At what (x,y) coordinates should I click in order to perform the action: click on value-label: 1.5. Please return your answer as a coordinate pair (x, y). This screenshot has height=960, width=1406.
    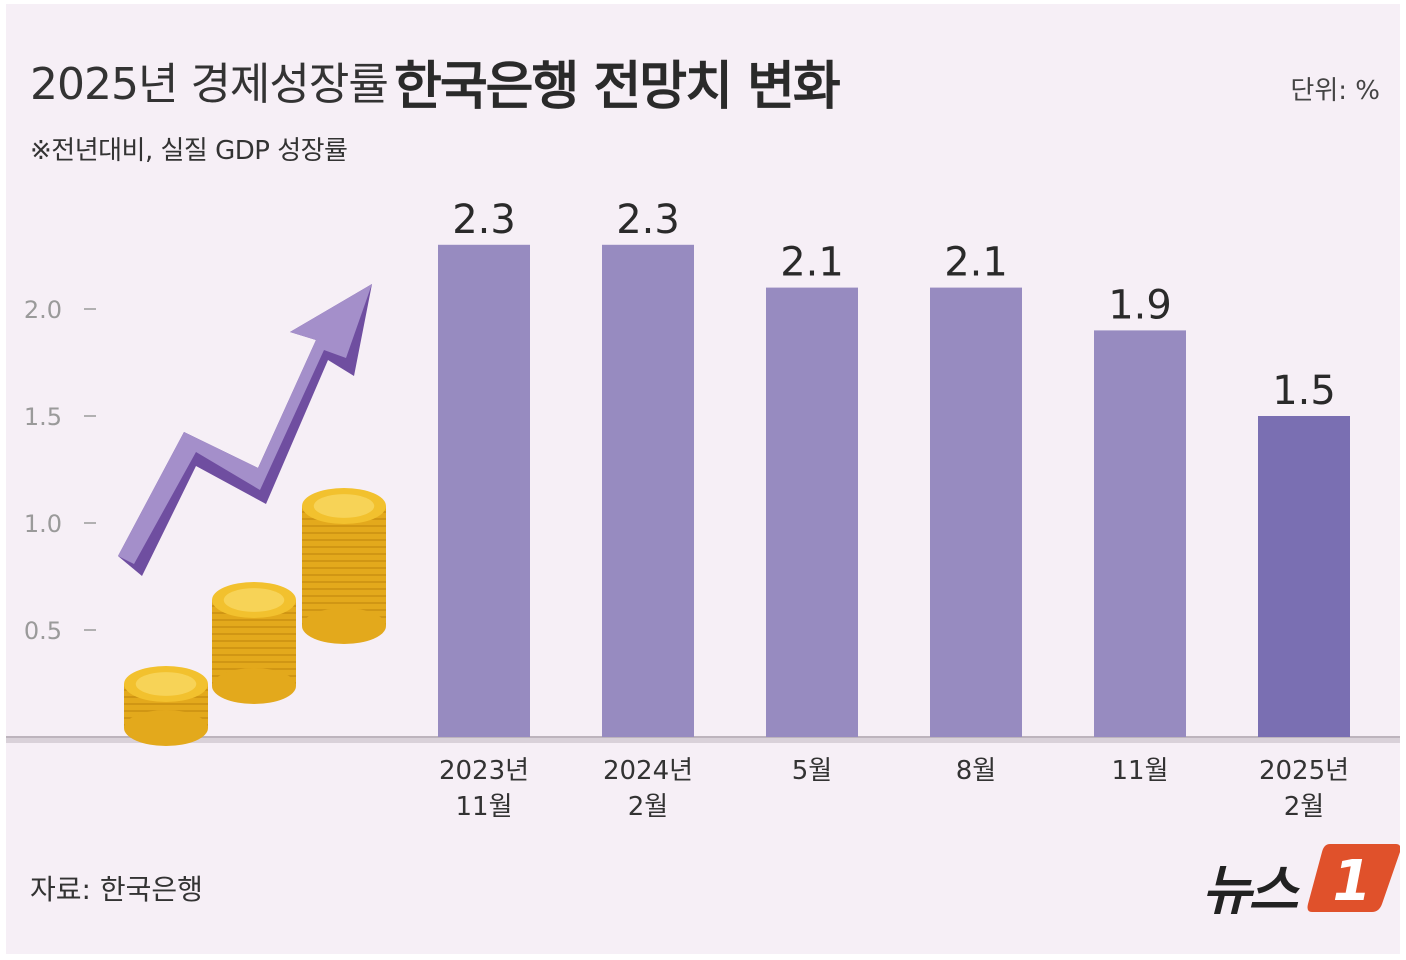
    Looking at the image, I should click on (1304, 391).